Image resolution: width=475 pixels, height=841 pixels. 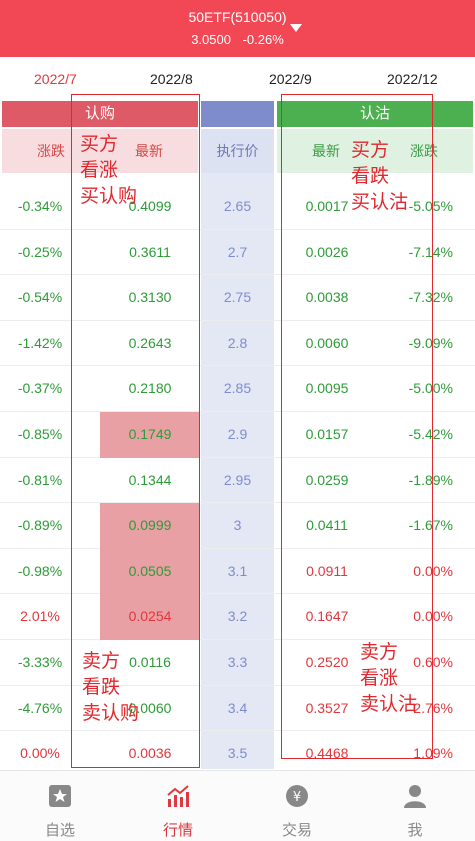 I want to click on put-last-cell: 0.0038, so click(x=327, y=297).